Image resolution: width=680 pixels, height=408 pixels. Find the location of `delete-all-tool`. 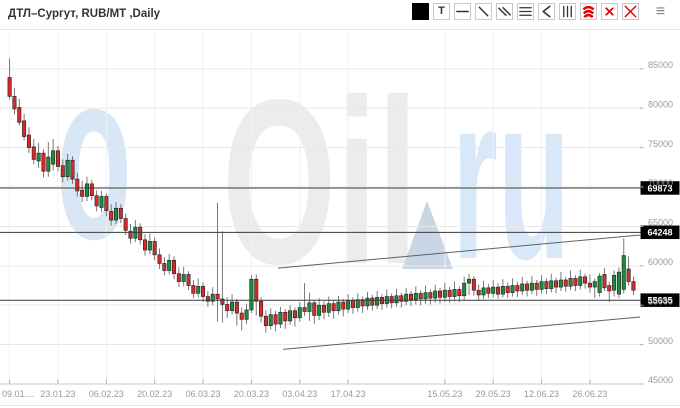

delete-all-tool is located at coordinates (630, 11).